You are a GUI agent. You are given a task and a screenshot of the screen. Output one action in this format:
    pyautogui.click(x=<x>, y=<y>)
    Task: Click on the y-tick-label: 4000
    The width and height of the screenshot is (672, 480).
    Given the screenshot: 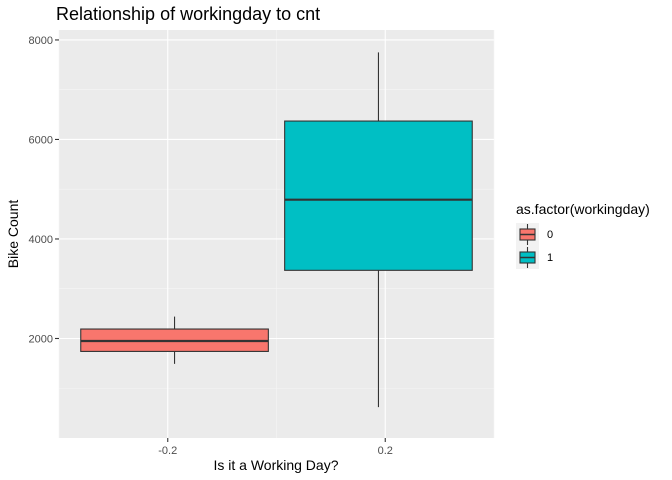 What is the action you would take?
    pyautogui.click(x=41, y=240)
    